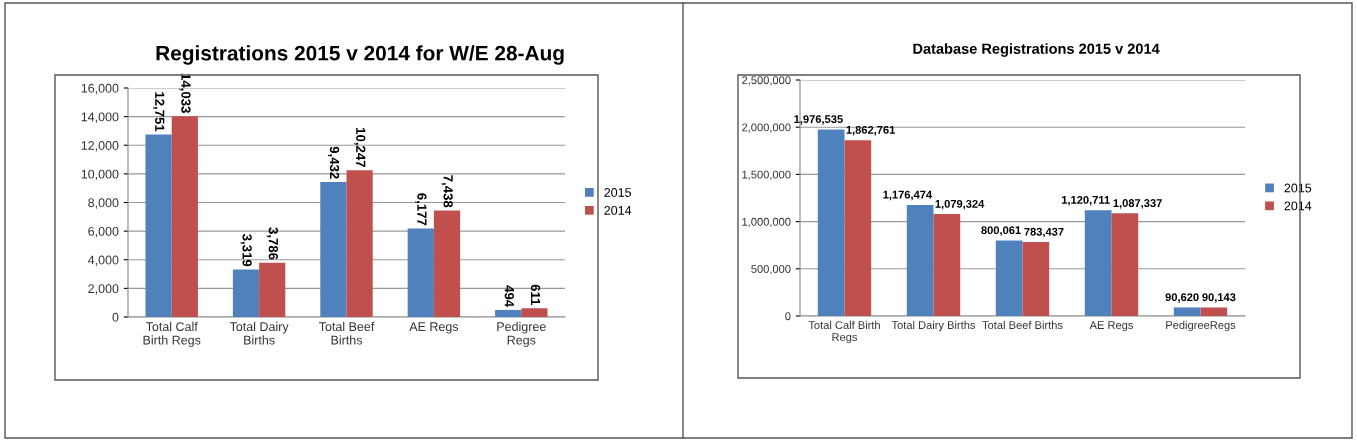 The image size is (1357, 441). Describe the element at coordinates (159, 112) in the screenshot. I see `data-label: 12,751` at that location.